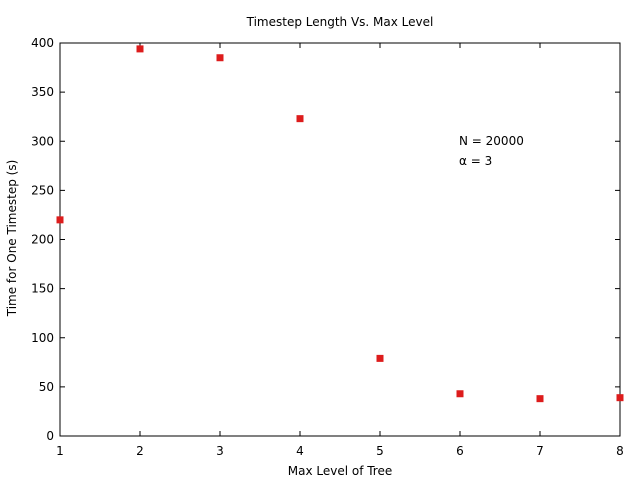 This screenshot has width=640, height=480. Describe the element at coordinates (340, 471) in the screenshot. I see `x-axis-title: Max Level of Tree` at that location.